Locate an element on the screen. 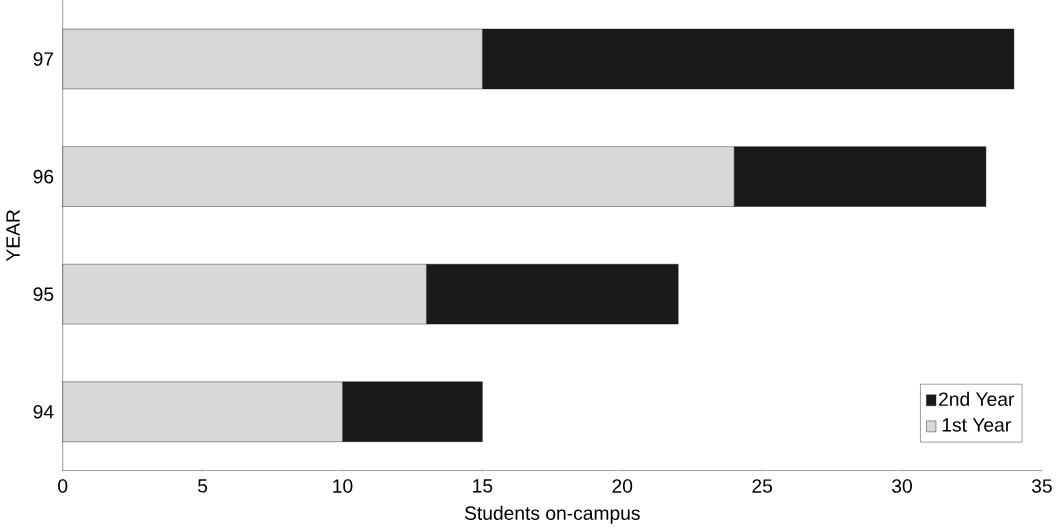 Image resolution: width=1059 pixels, height=530 pixels. y-tick-label: 95 is located at coordinates (43, 294).